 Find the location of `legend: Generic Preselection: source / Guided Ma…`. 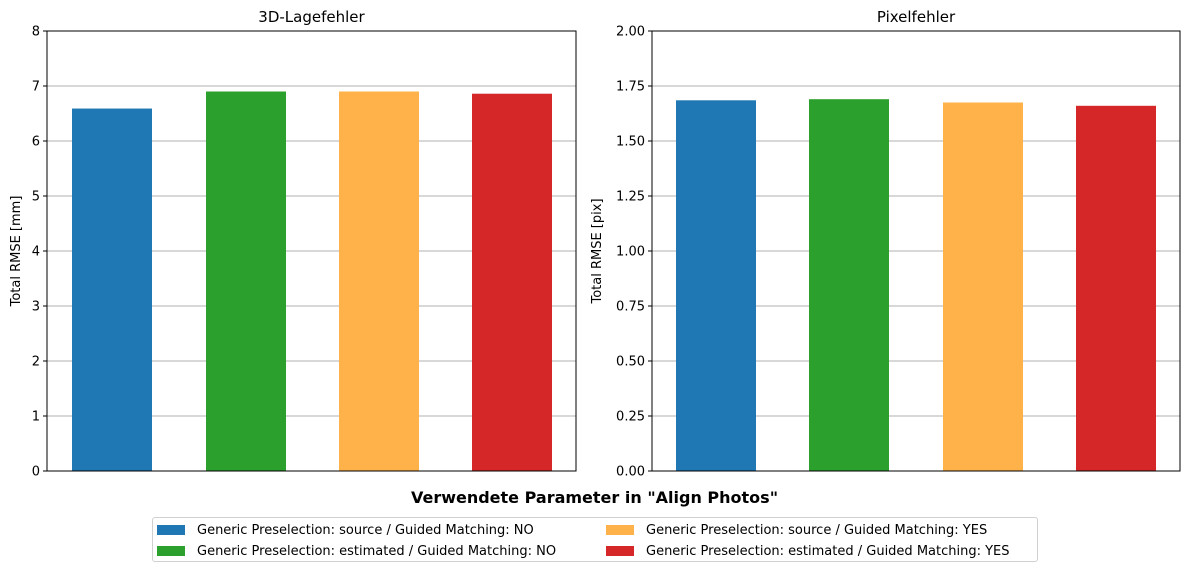

legend: Generic Preselection: source / Guided Ma… is located at coordinates (595, 539).